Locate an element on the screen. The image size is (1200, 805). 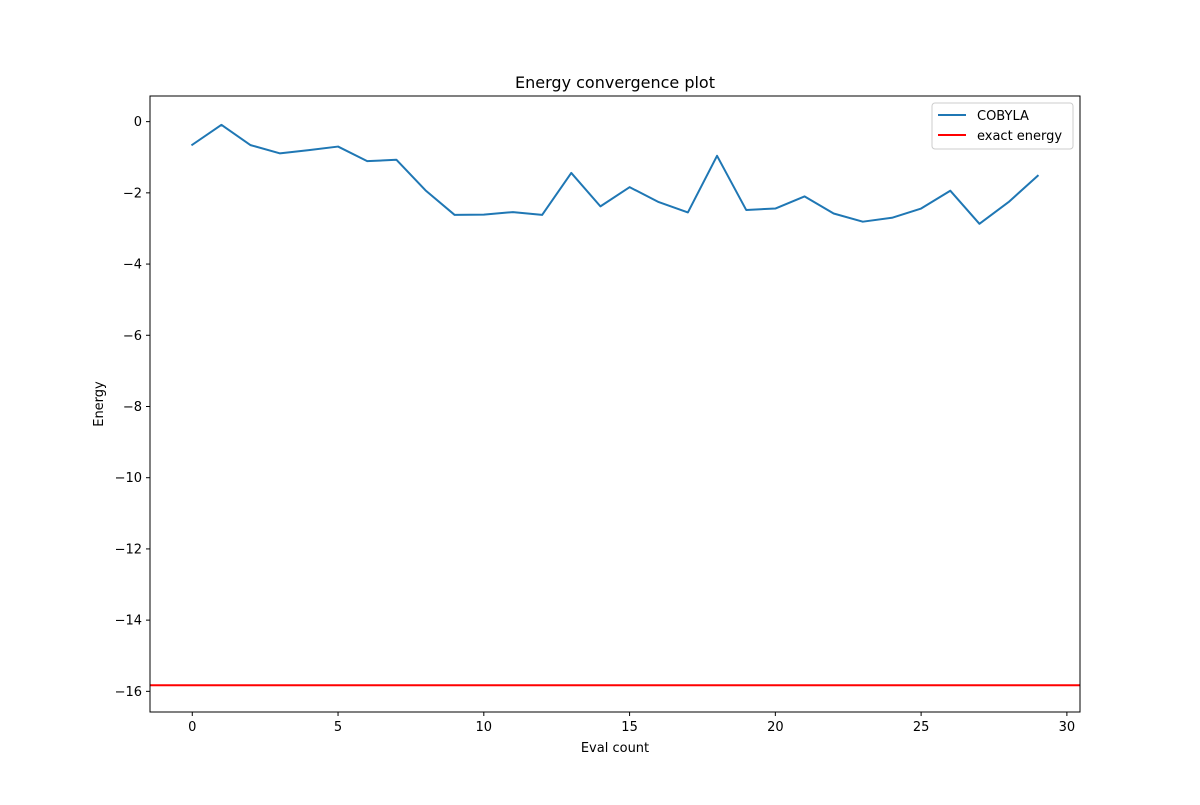
y-tick-label: −16 is located at coordinates (128, 692).